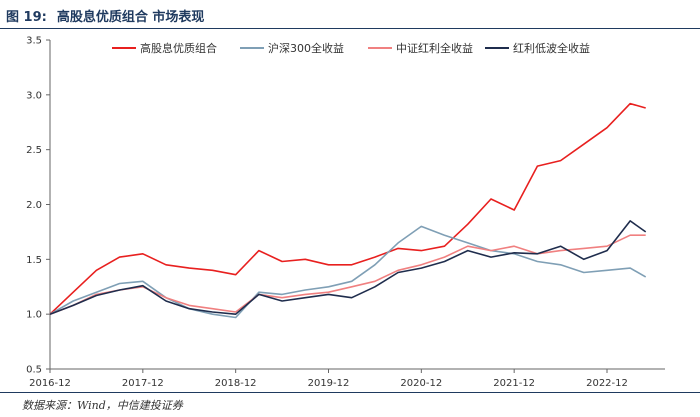 This screenshot has height=417, width=700. Describe the element at coordinates (102, 405) in the screenshot. I see `source-note: 数据来源：Wind，中信建投证券` at that location.